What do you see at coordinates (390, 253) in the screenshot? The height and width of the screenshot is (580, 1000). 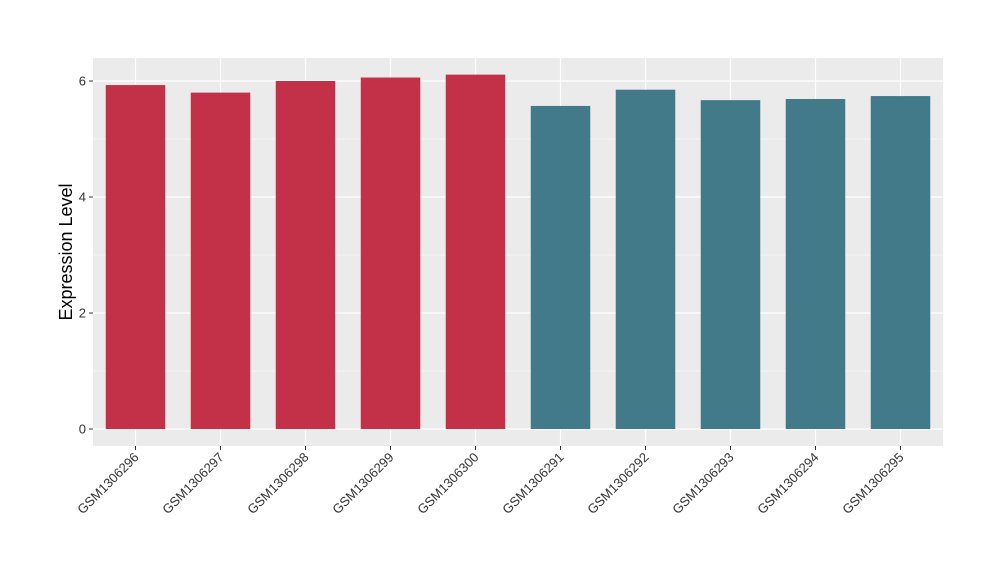 I see `bar-GSM1306299` at bounding box center [390, 253].